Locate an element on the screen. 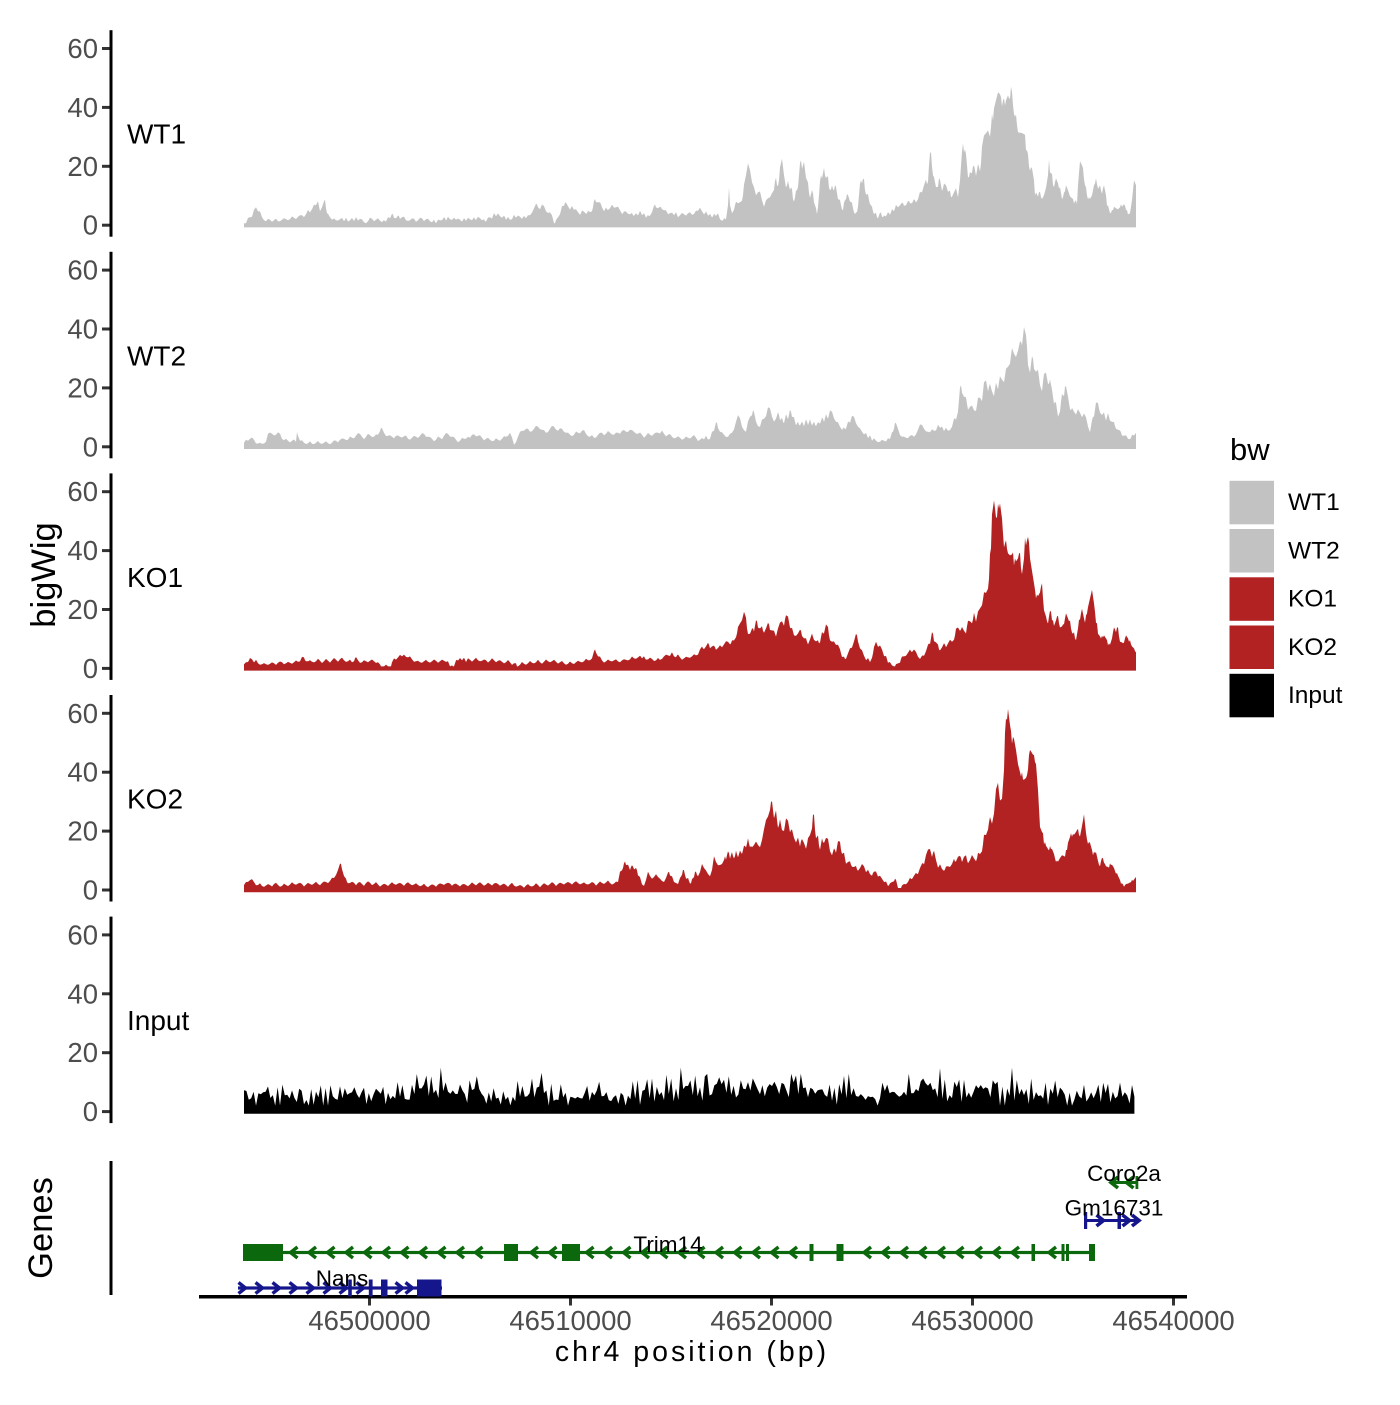 This screenshot has height=1405, width=1400. svg-text: Genes is located at coordinates (41, 1228).